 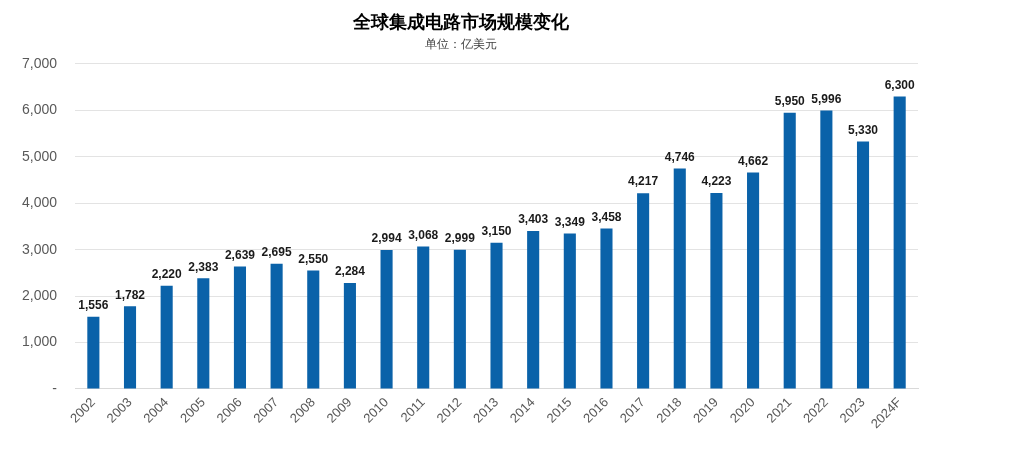 What do you see at coordinates (130, 294) in the screenshot?
I see `data-label: 1,782` at bounding box center [130, 294].